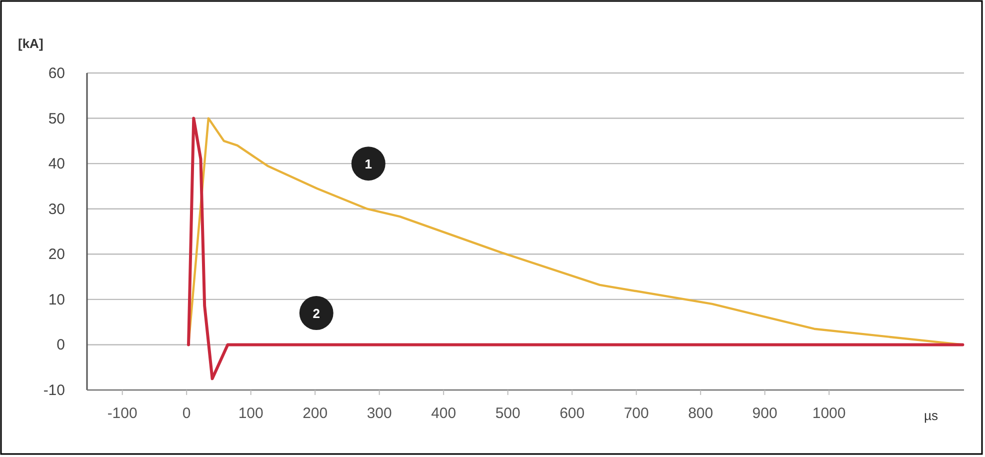 The width and height of the screenshot is (985, 457). What do you see at coordinates (443, 413) in the screenshot?
I see `x-tick-label: 400` at bounding box center [443, 413].